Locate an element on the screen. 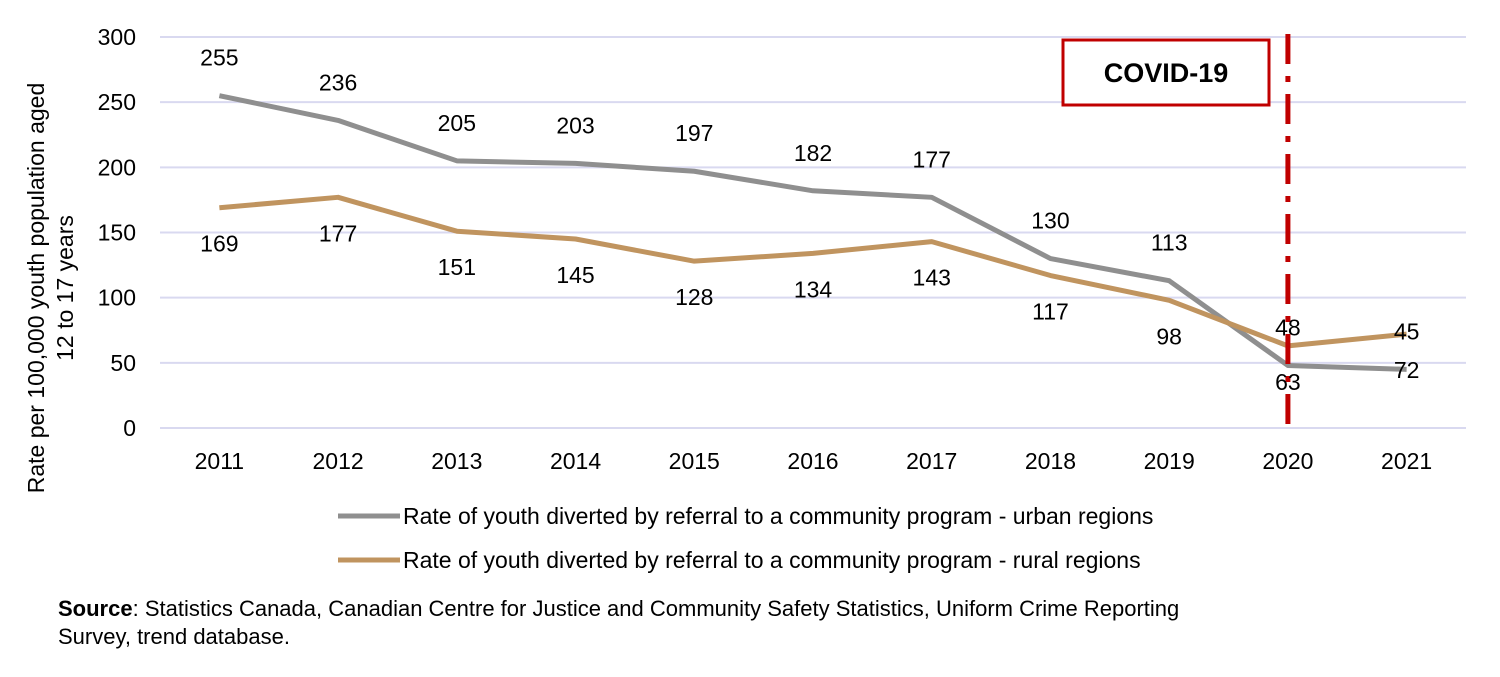 The image size is (1500, 677). x-tick-2013: 2013 is located at coordinates (456, 461).